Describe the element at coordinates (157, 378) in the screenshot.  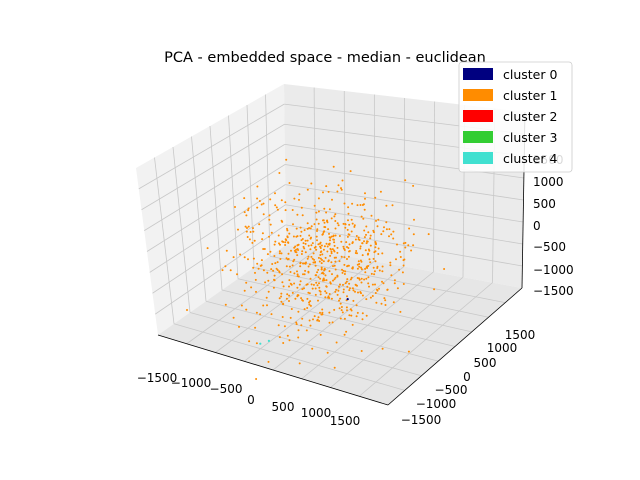
I see `x-tick-label: −1500` at that location.